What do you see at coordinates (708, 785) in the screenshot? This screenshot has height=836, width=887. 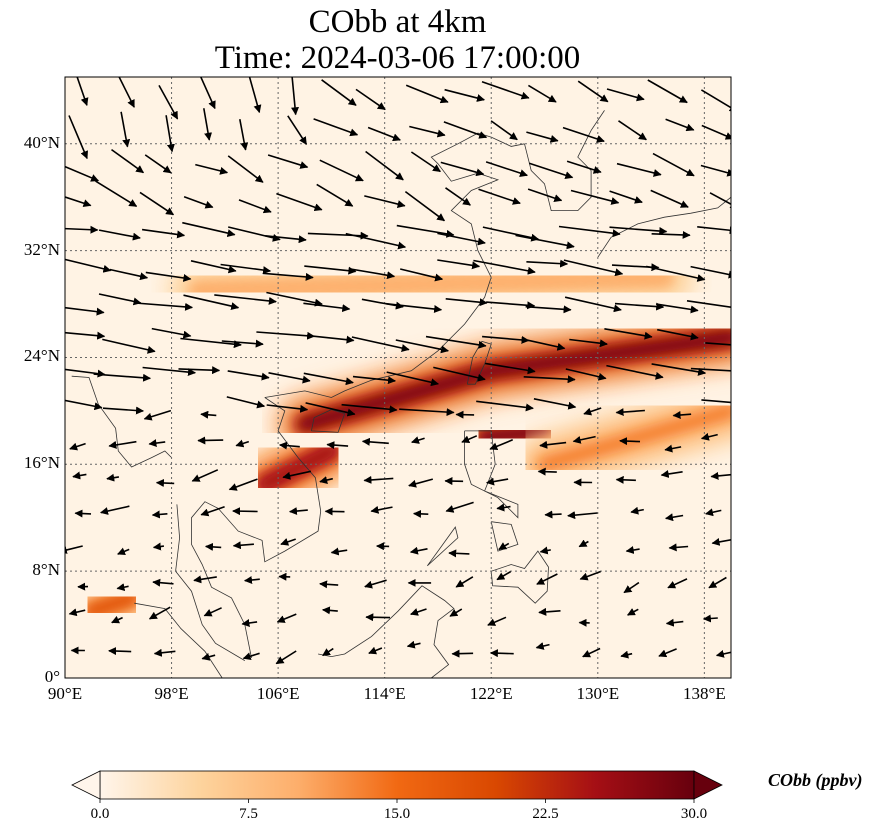 I see `colorbar-extend-high` at bounding box center [708, 785].